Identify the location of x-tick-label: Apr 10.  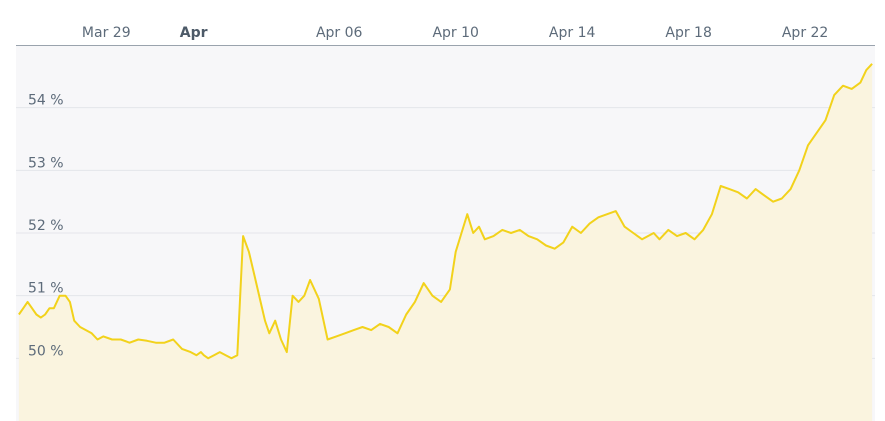
(455, 33).